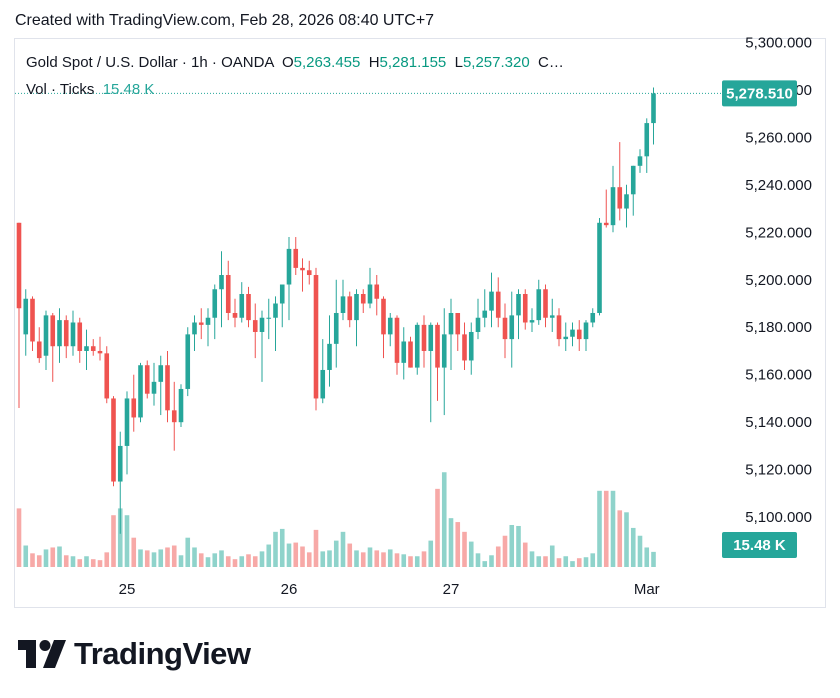 The width and height of the screenshot is (840, 698). I want to click on last-price-badge, so click(759, 93).